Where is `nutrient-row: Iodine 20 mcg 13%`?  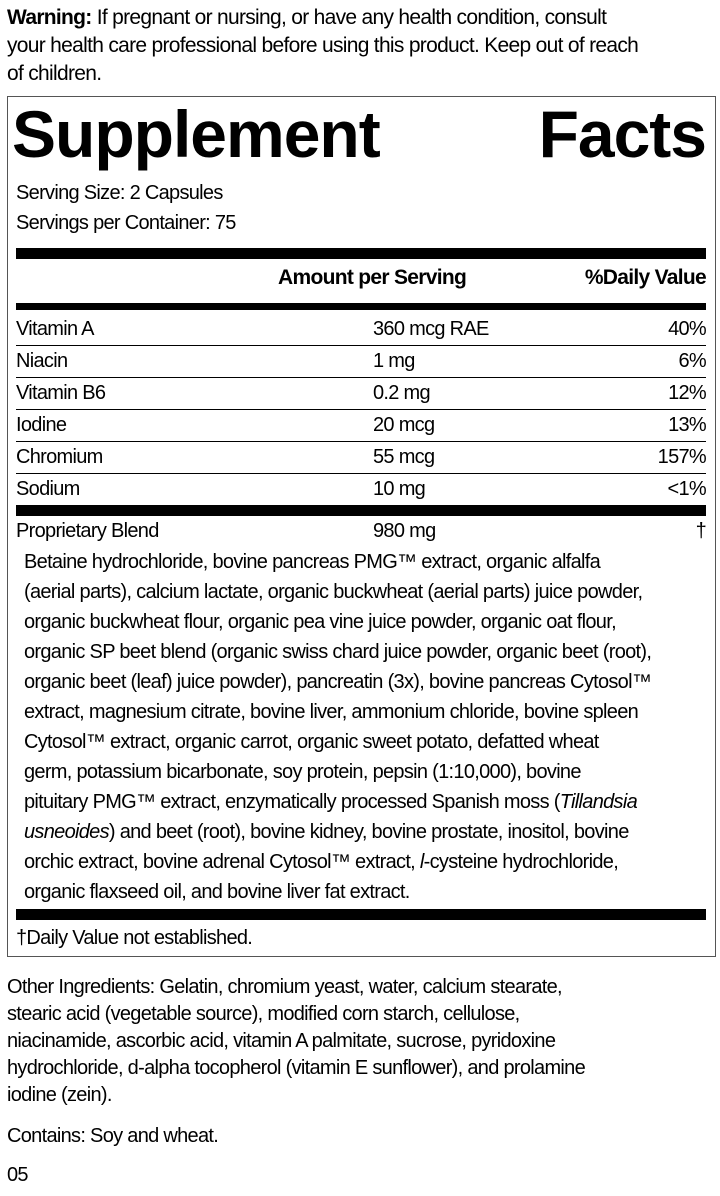
nutrient-row: Iodine 20 mcg 13% is located at coordinates (361, 426).